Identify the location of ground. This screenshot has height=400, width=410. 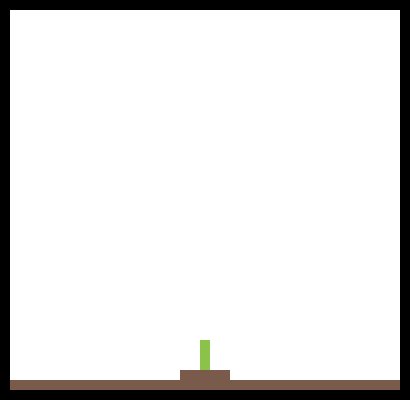
(205, 385).